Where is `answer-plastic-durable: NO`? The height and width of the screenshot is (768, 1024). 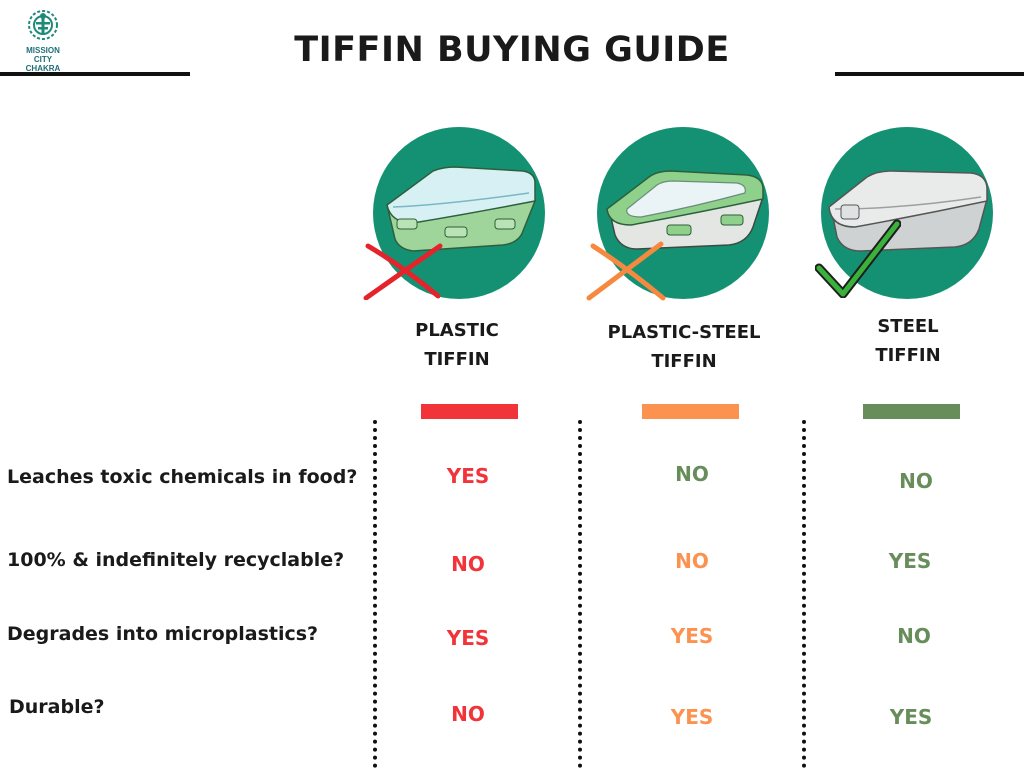
answer-plastic-durable: NO is located at coordinates (468, 714).